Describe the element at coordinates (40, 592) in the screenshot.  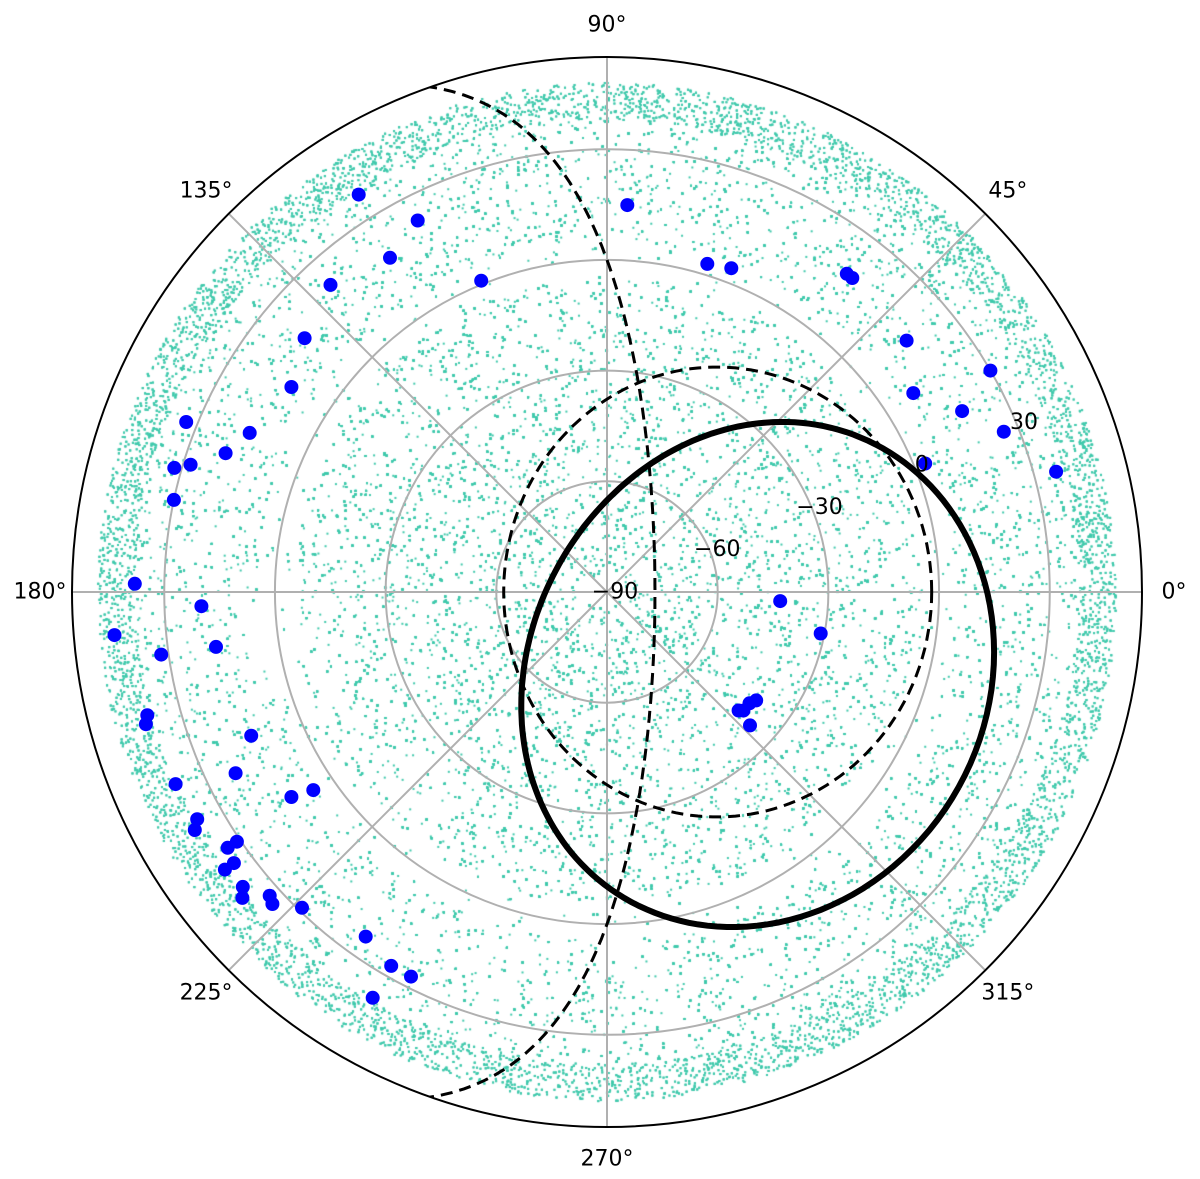
I see `angular-tick-label: 180°` at that location.